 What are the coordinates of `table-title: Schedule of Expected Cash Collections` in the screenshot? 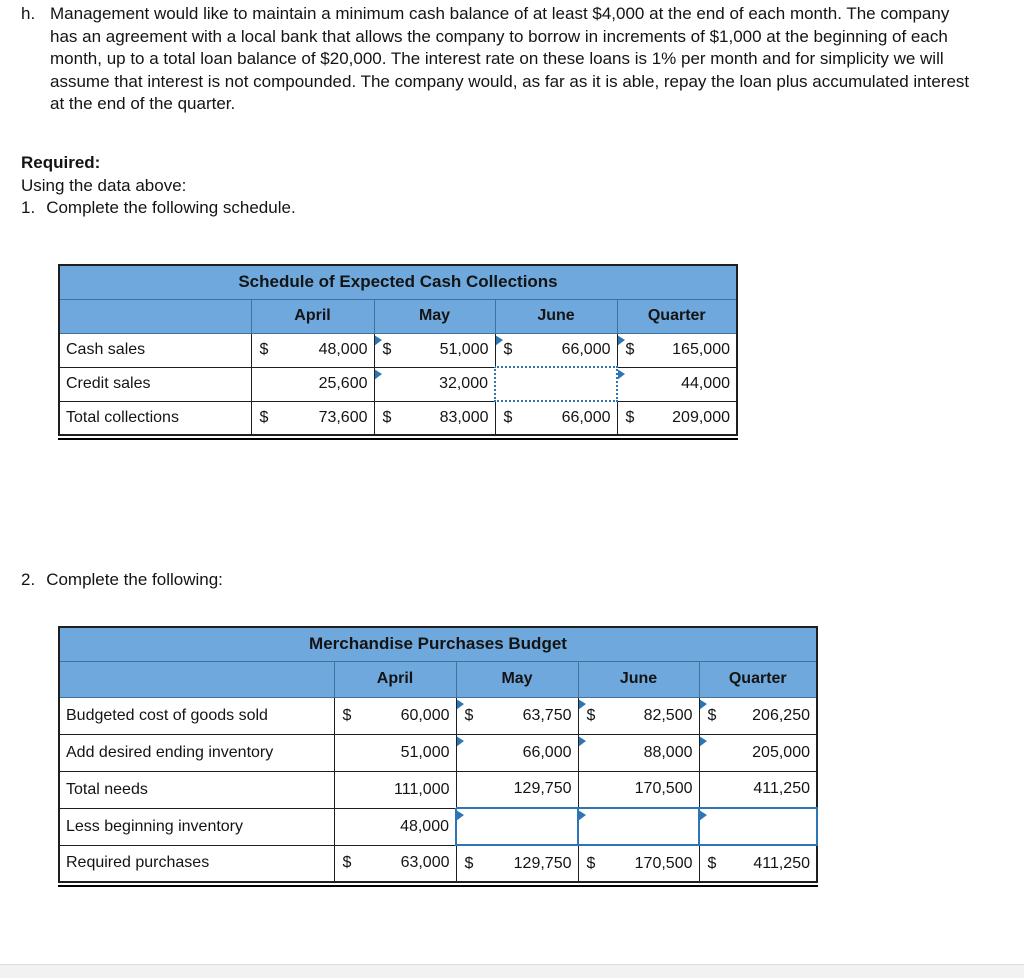 It's located at (398, 282).